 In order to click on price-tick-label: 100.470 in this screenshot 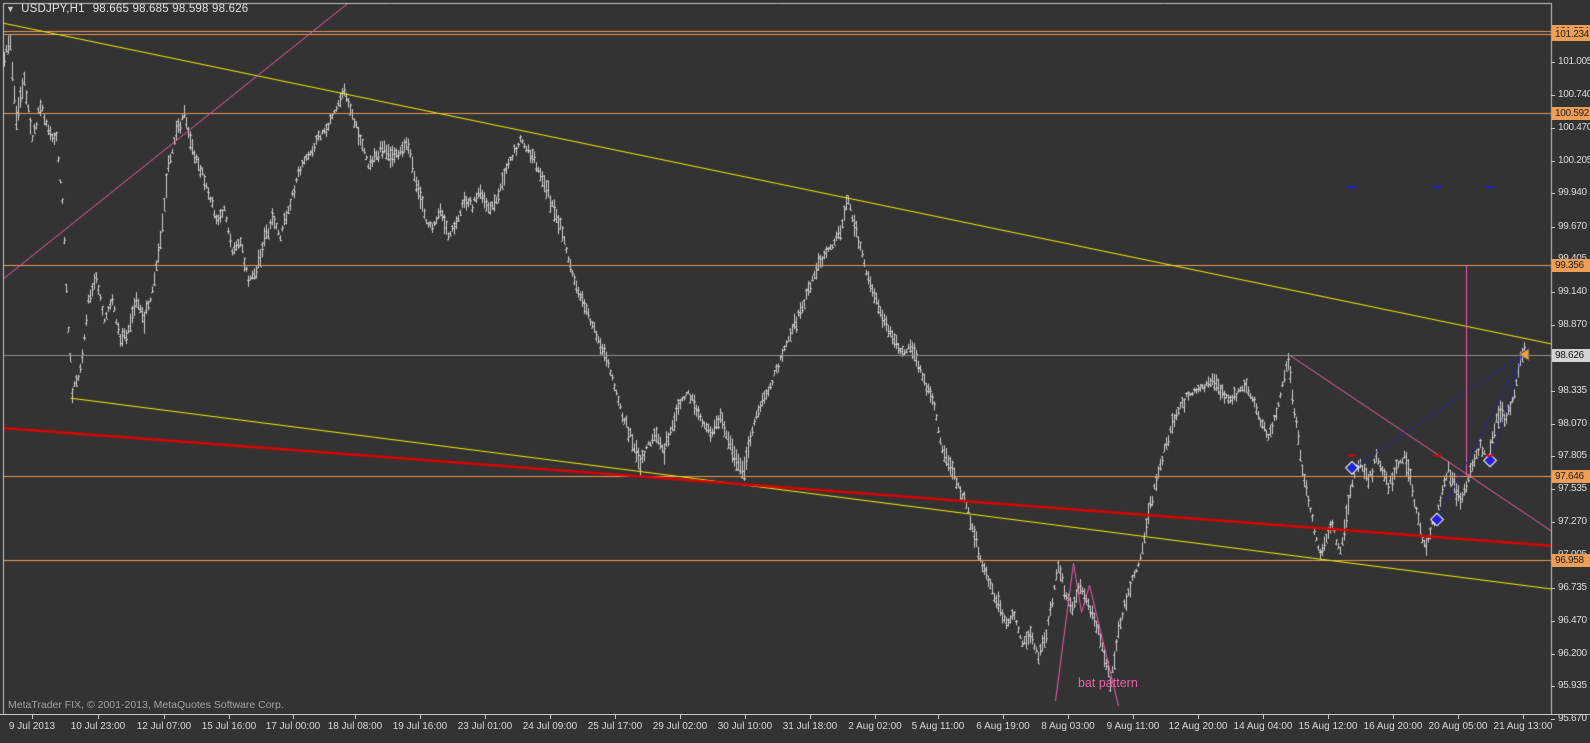, I will do `click(1574, 127)`.